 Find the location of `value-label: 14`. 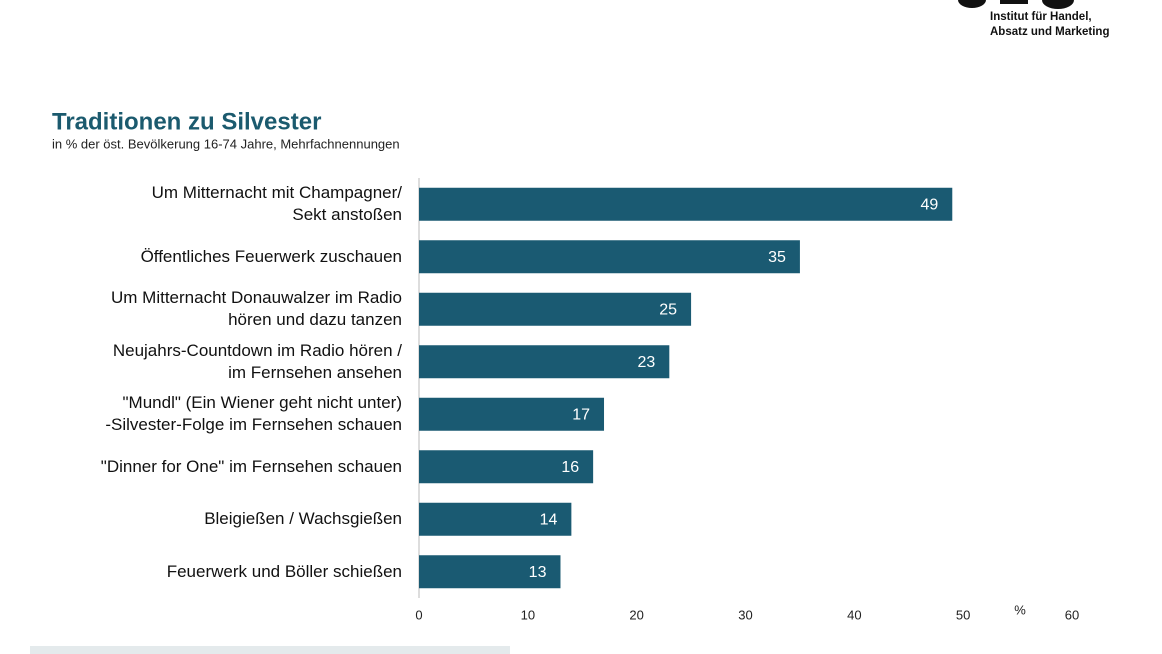

value-label: 14 is located at coordinates (549, 519).